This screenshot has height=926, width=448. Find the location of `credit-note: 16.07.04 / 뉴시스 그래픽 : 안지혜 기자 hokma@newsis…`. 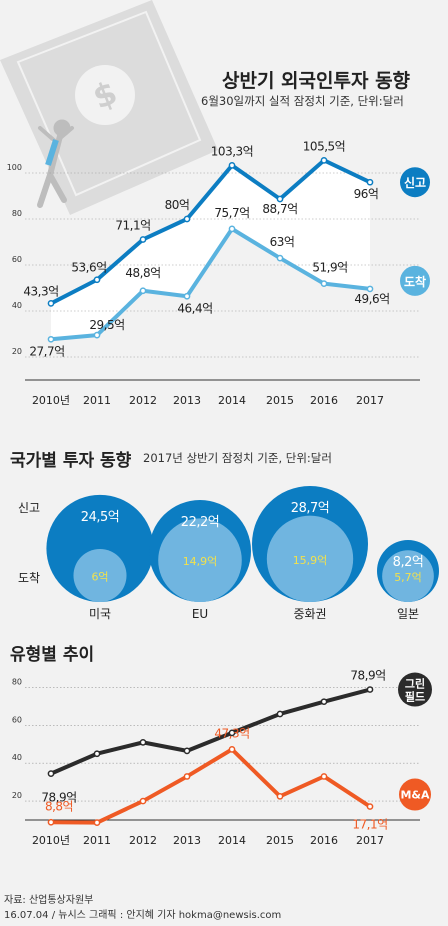

credit-note: 16.07.04 / 뉴시스 그래픽 : 안지혜 기자 hokma@newsis… is located at coordinates (143, 915).